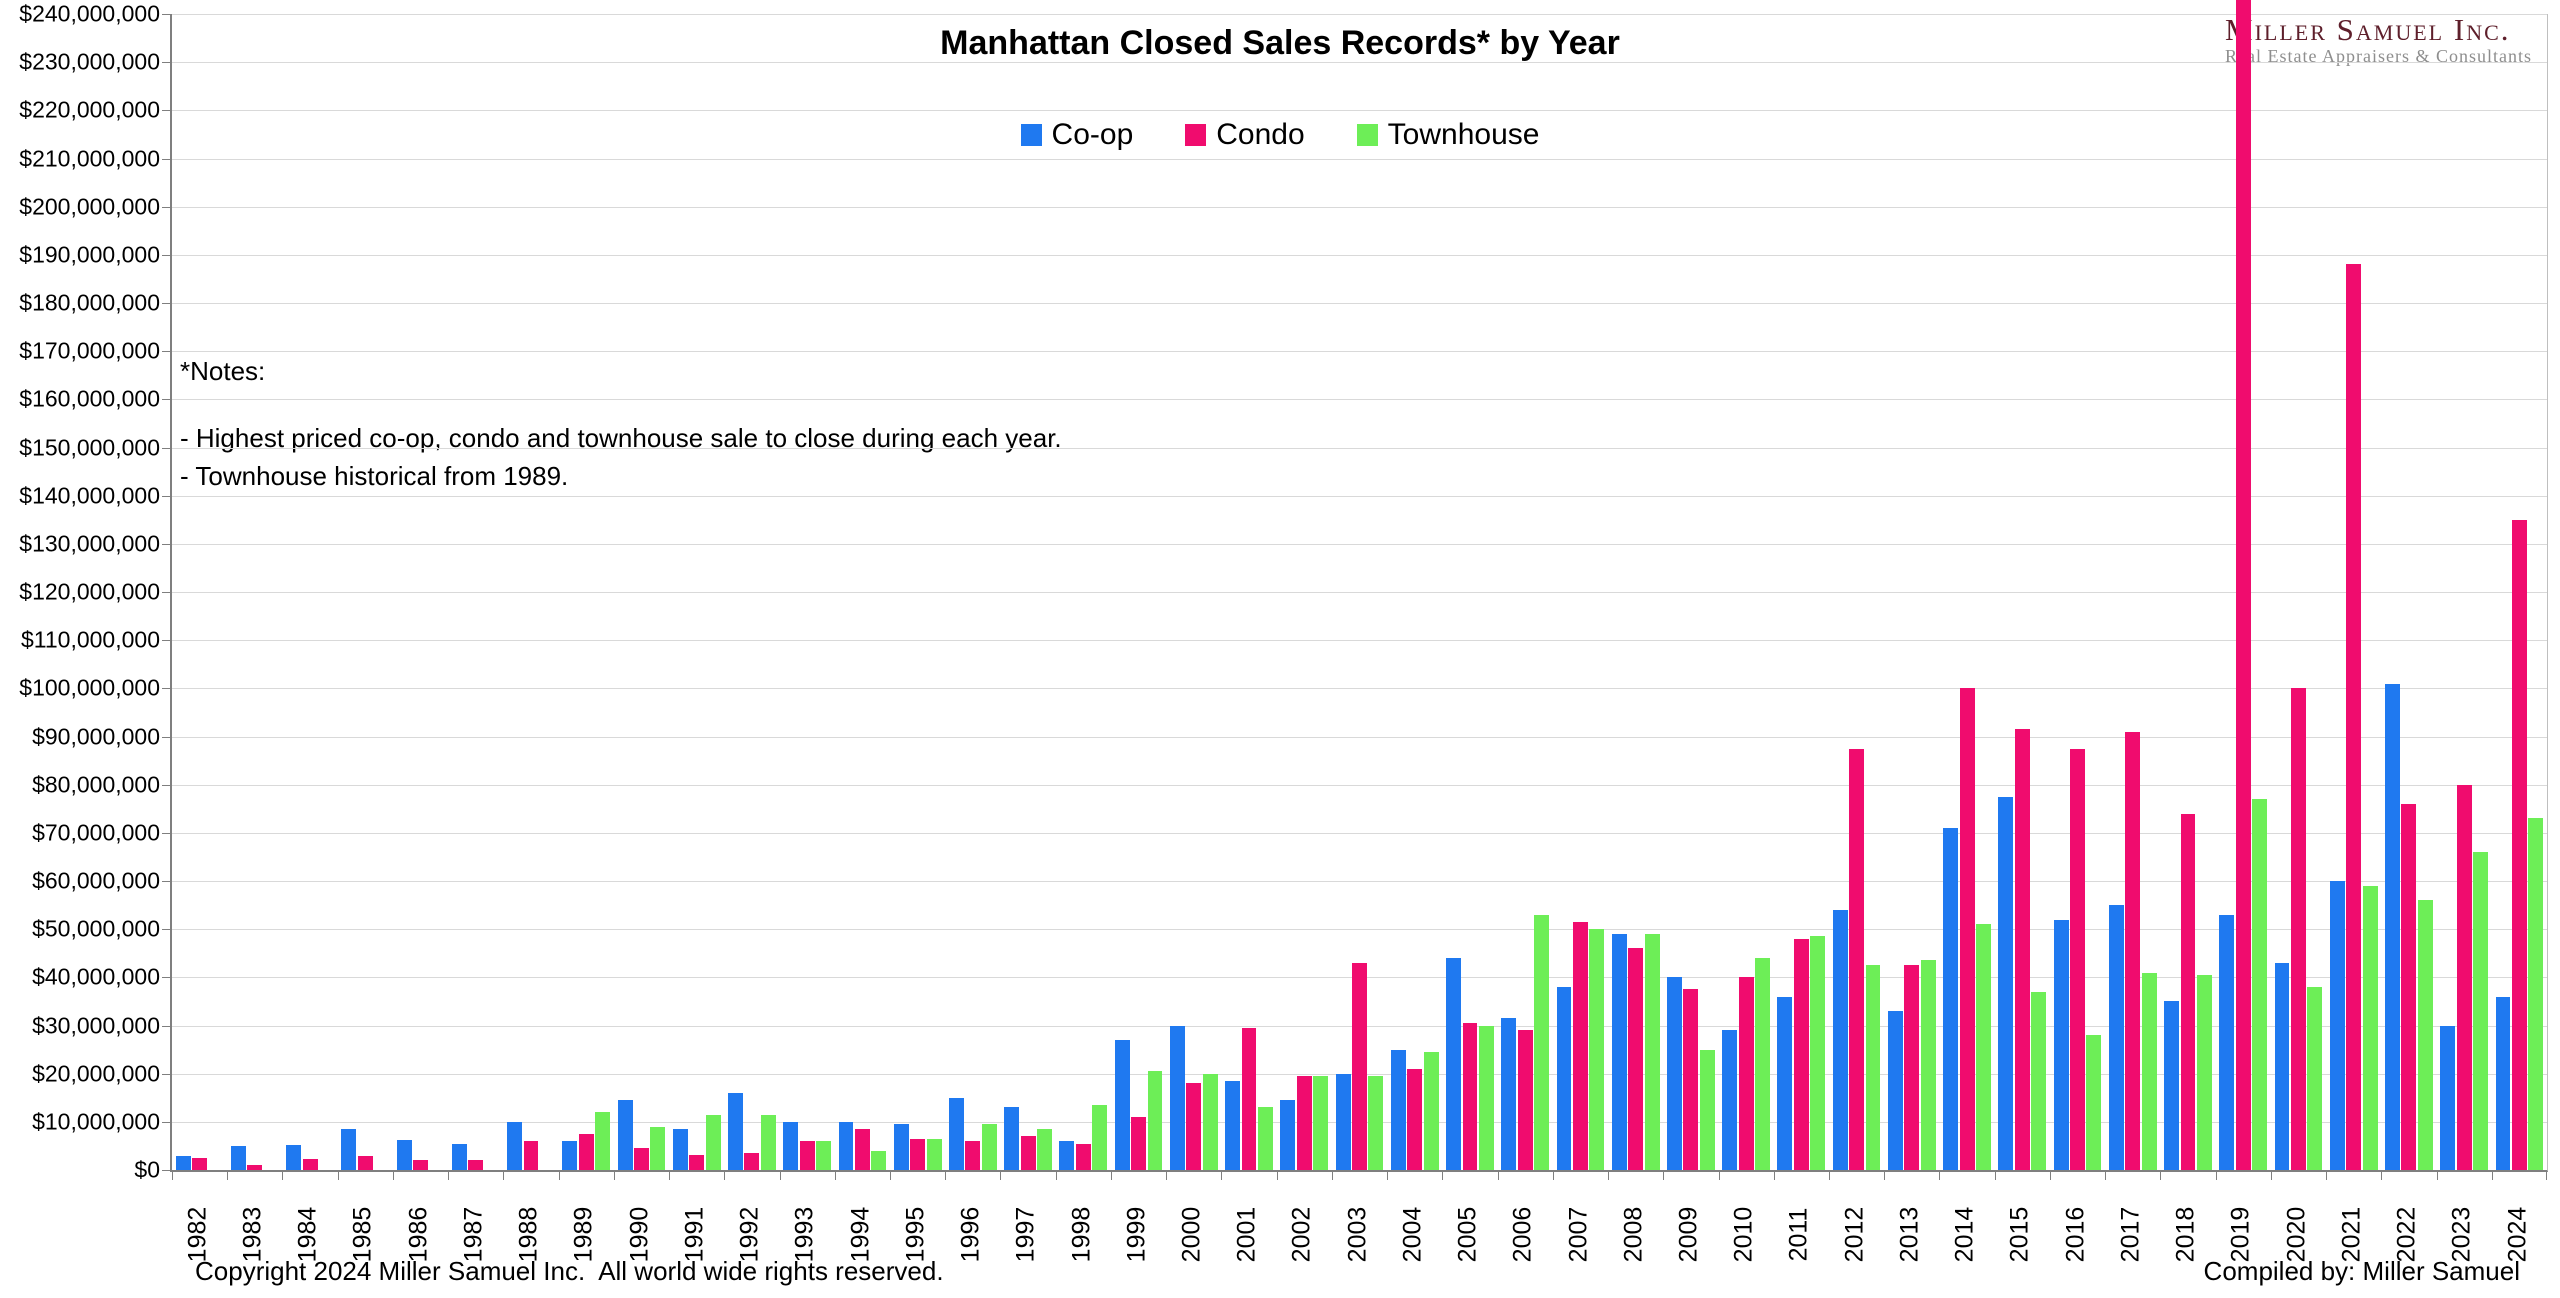 The height and width of the screenshot is (1298, 2560). I want to click on bar-2003-townhouse, so click(1376, 1123).